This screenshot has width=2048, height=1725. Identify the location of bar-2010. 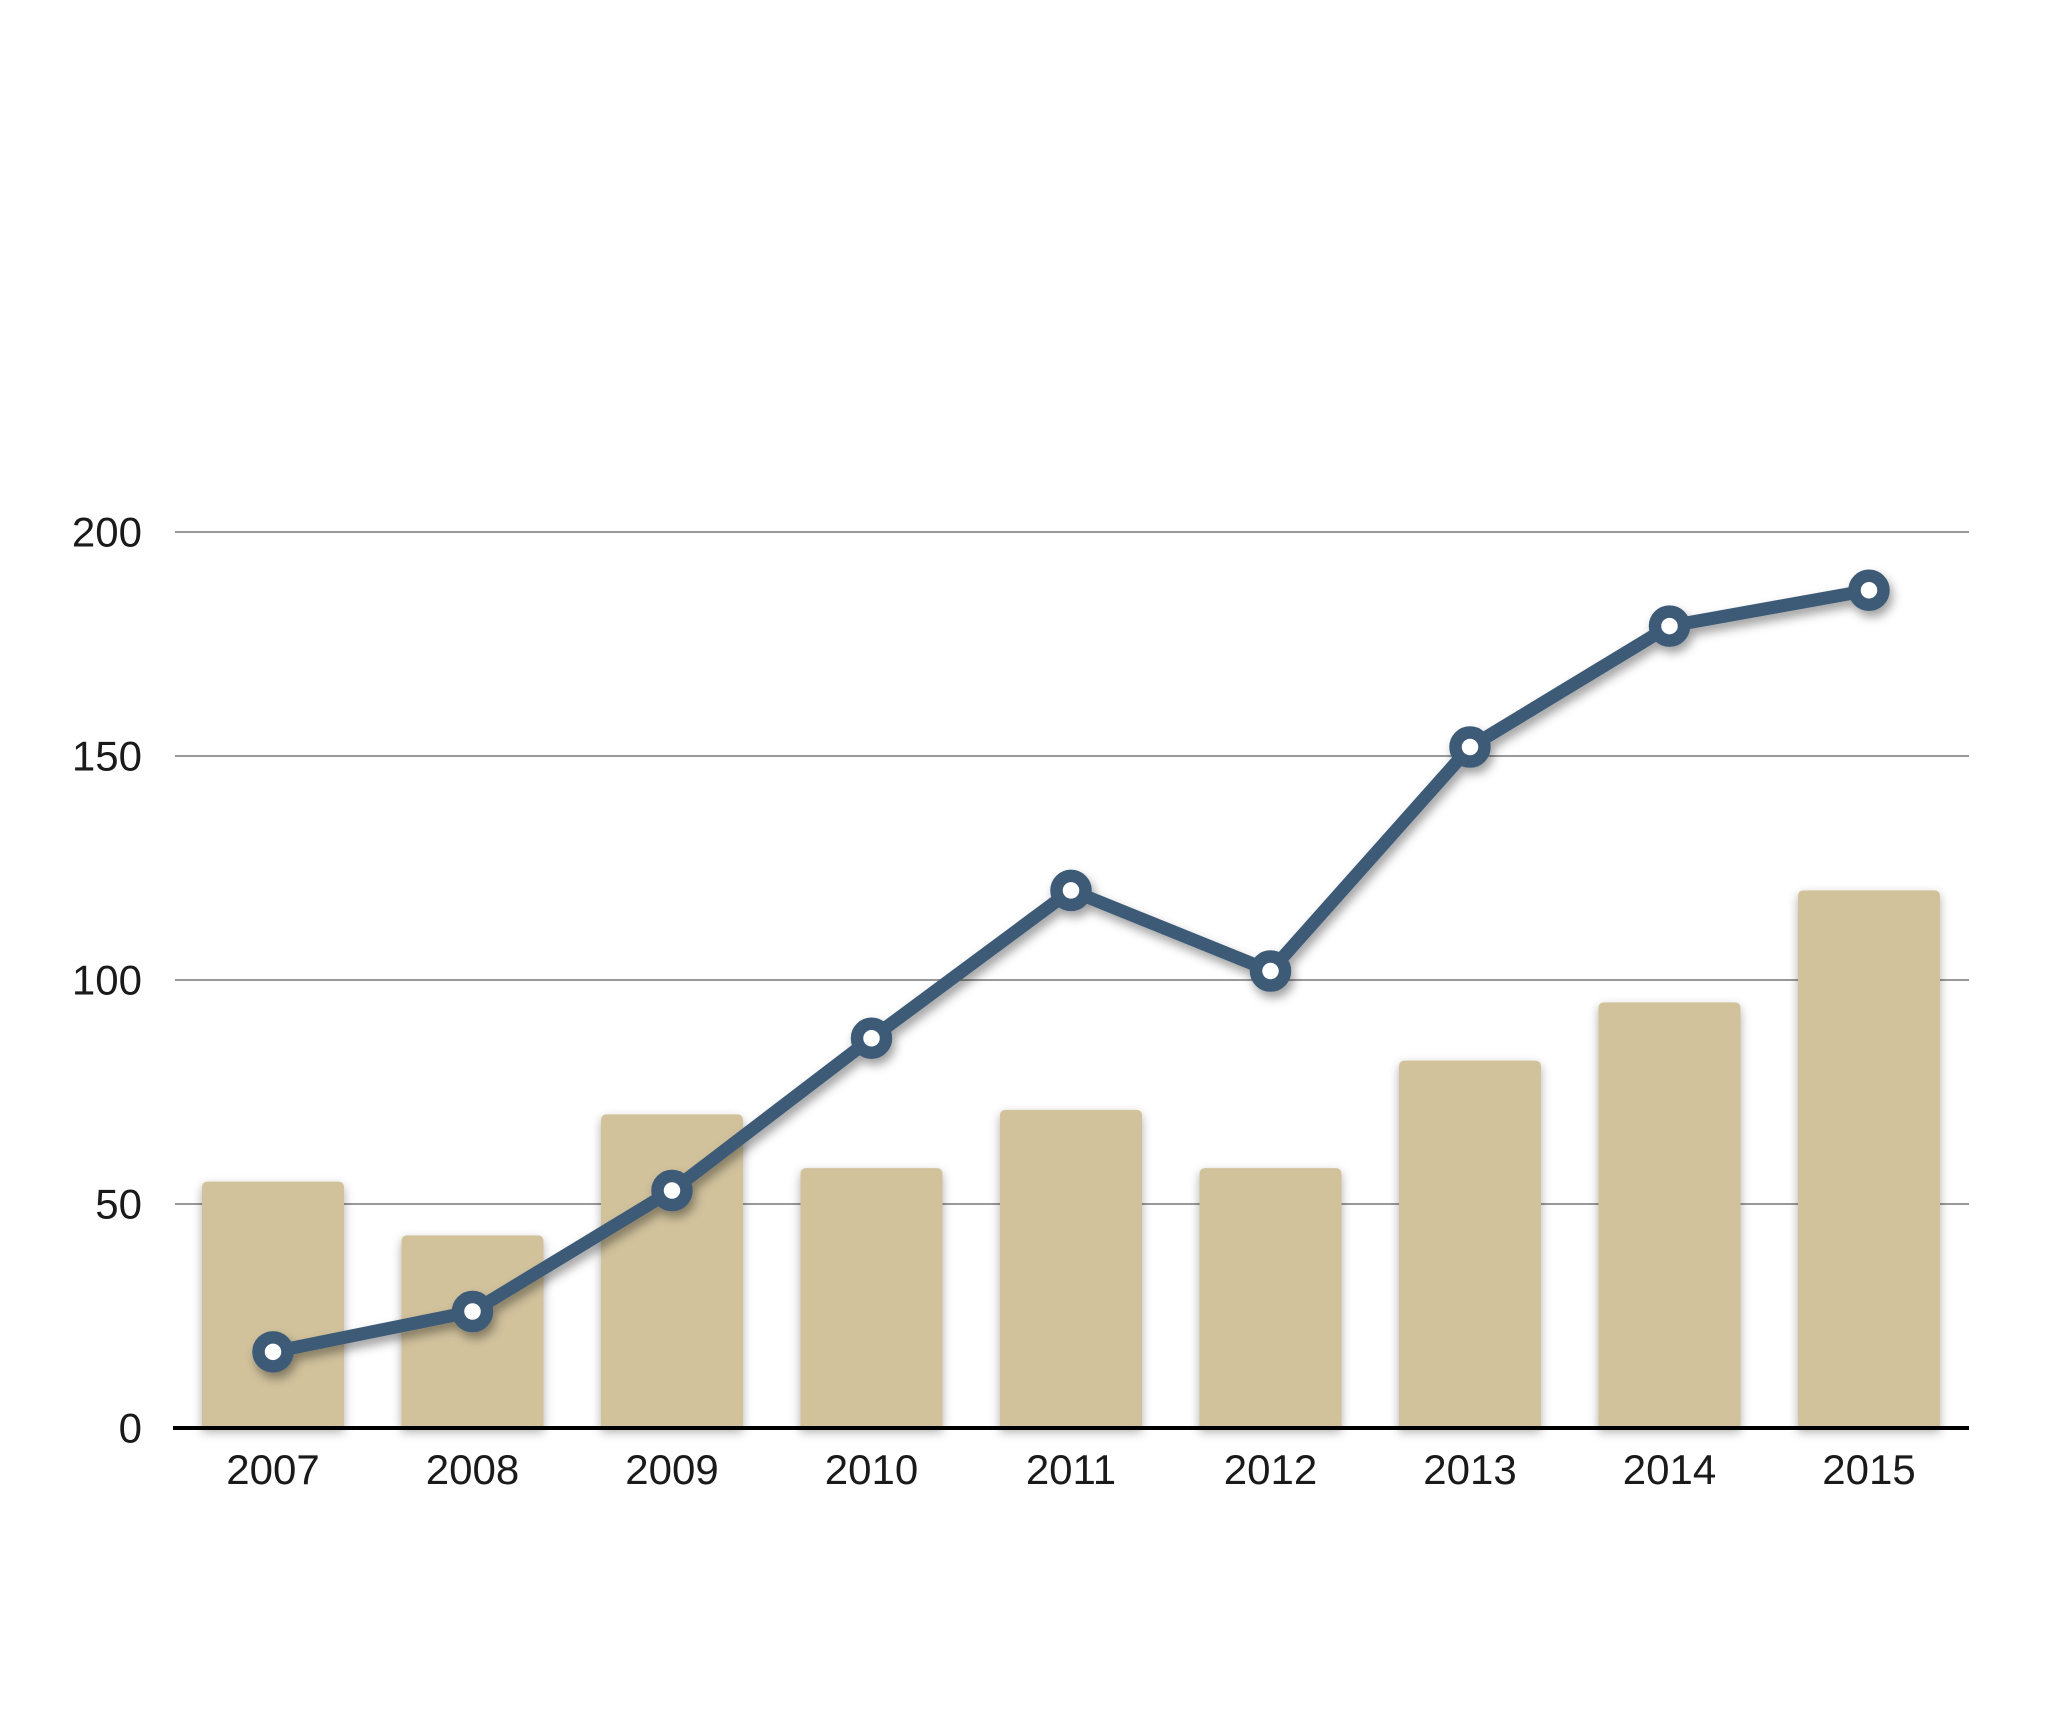
(871, 1298).